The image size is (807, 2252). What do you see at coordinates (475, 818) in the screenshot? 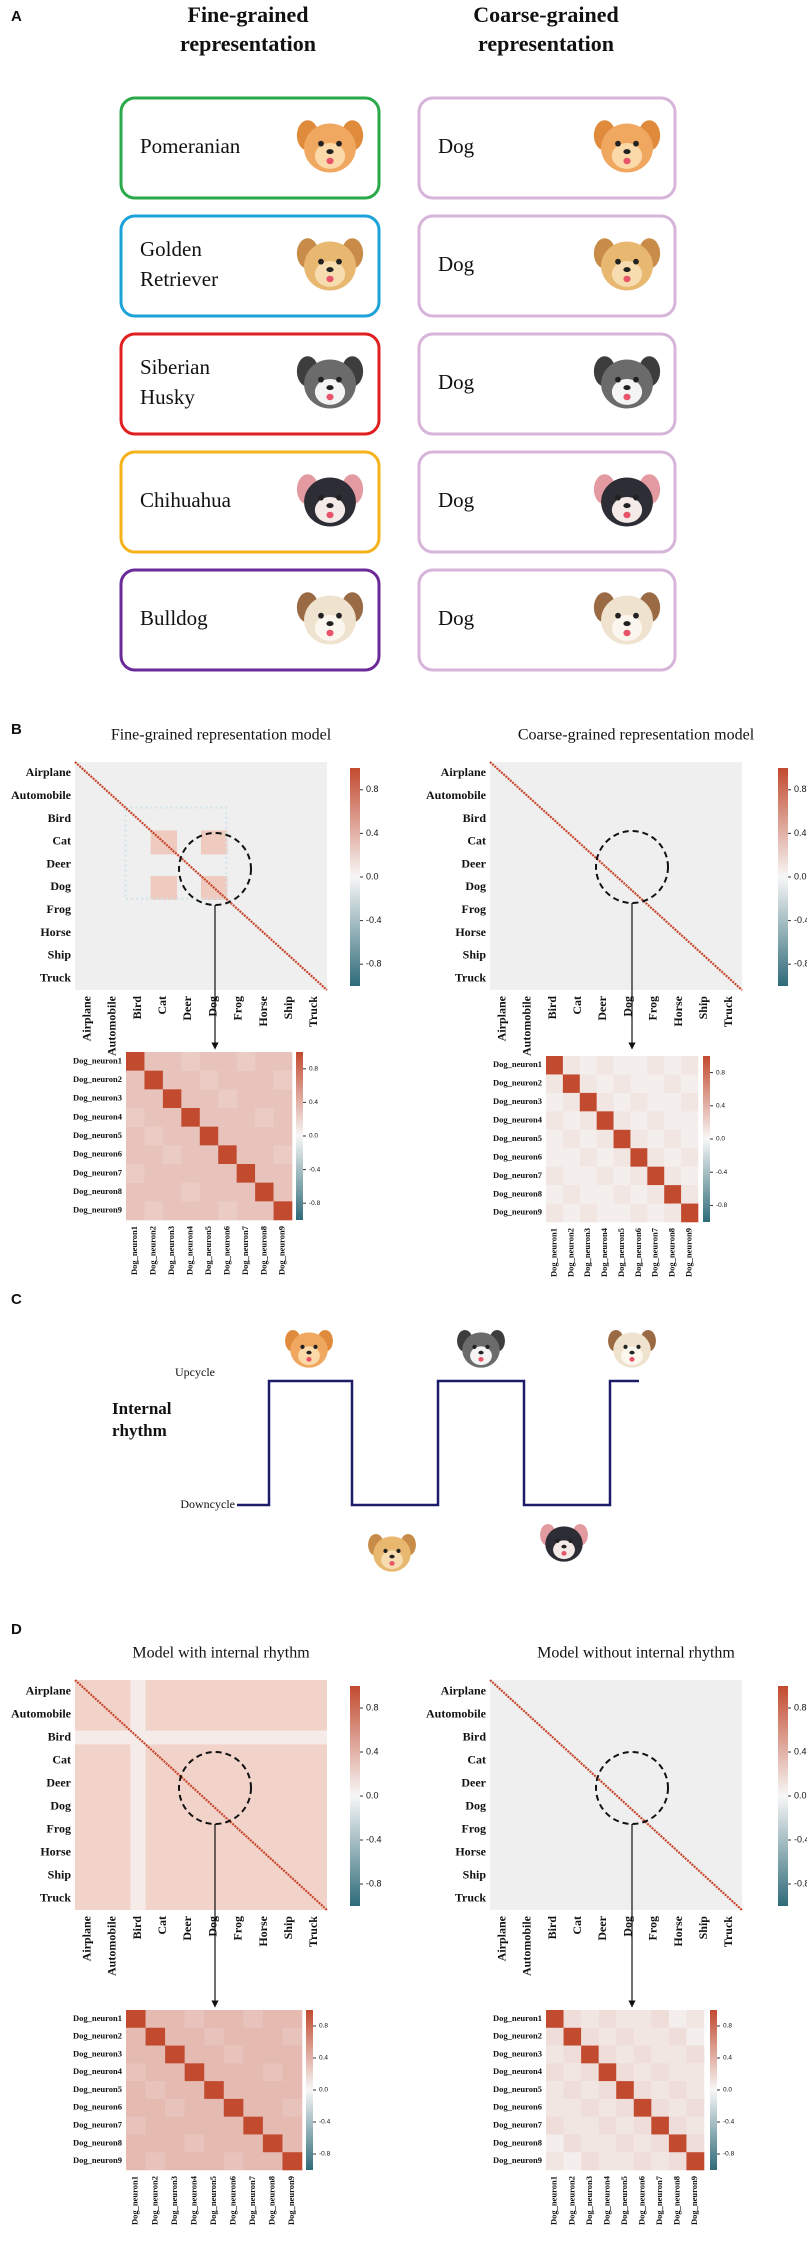
I see `row-label: Bird` at bounding box center [475, 818].